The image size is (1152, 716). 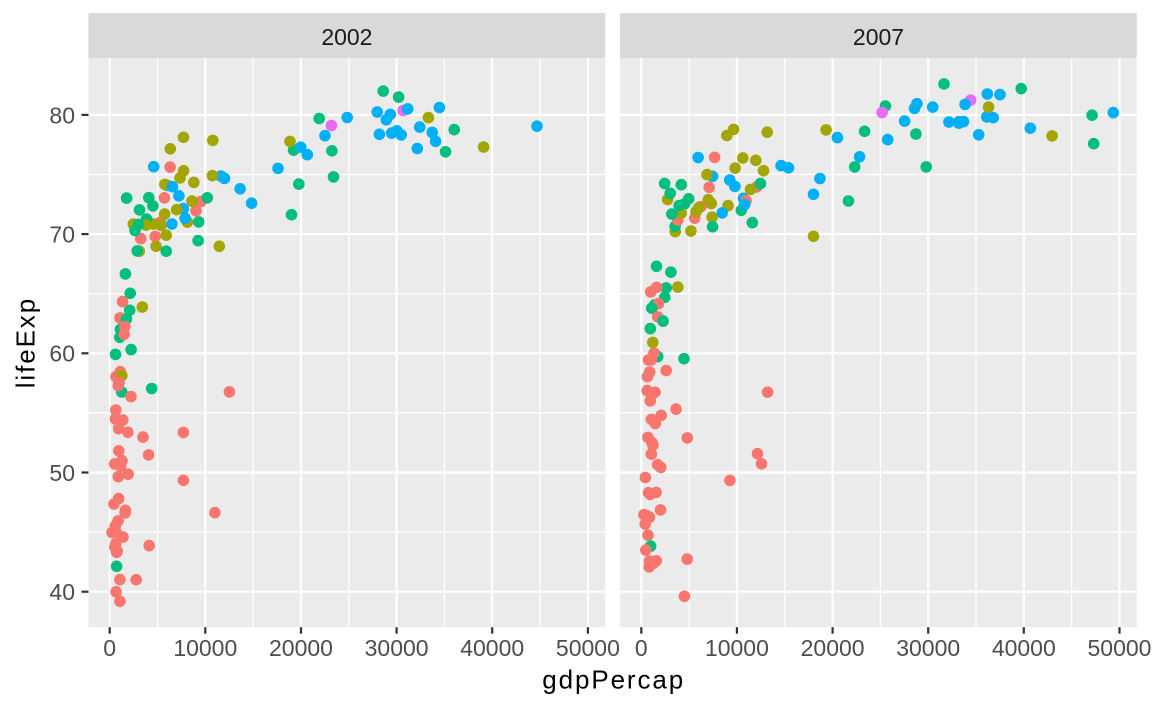 I want to click on svg-text: lifeExp, so click(x=26, y=342).